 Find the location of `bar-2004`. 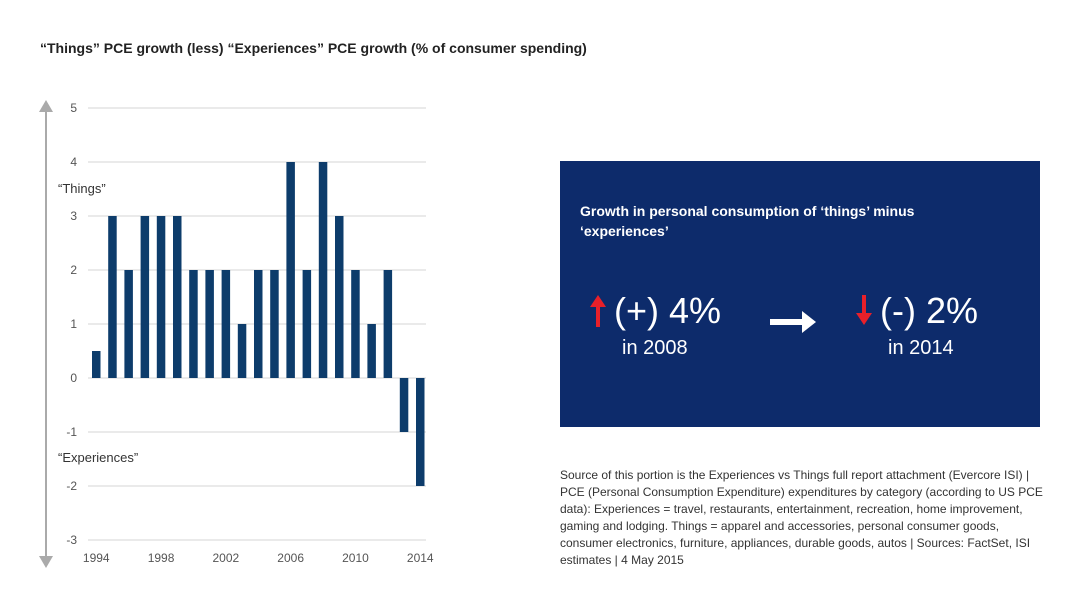

bar-2004 is located at coordinates (258, 324).